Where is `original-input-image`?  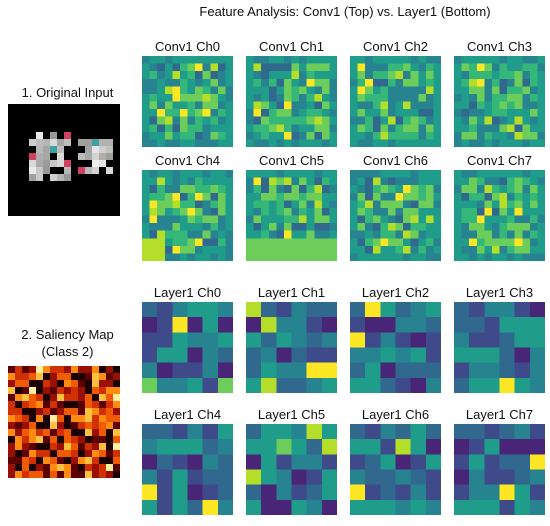 original-input-image is located at coordinates (64, 160).